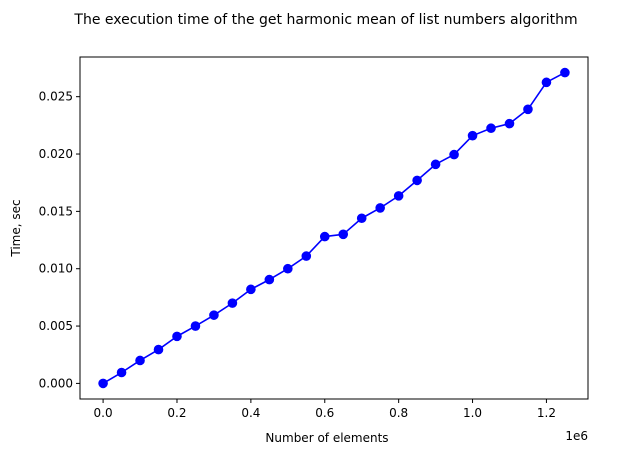 The height and width of the screenshot is (455, 635). What do you see at coordinates (472, 413) in the screenshot?
I see `x-tick-label: 1.0` at bounding box center [472, 413].